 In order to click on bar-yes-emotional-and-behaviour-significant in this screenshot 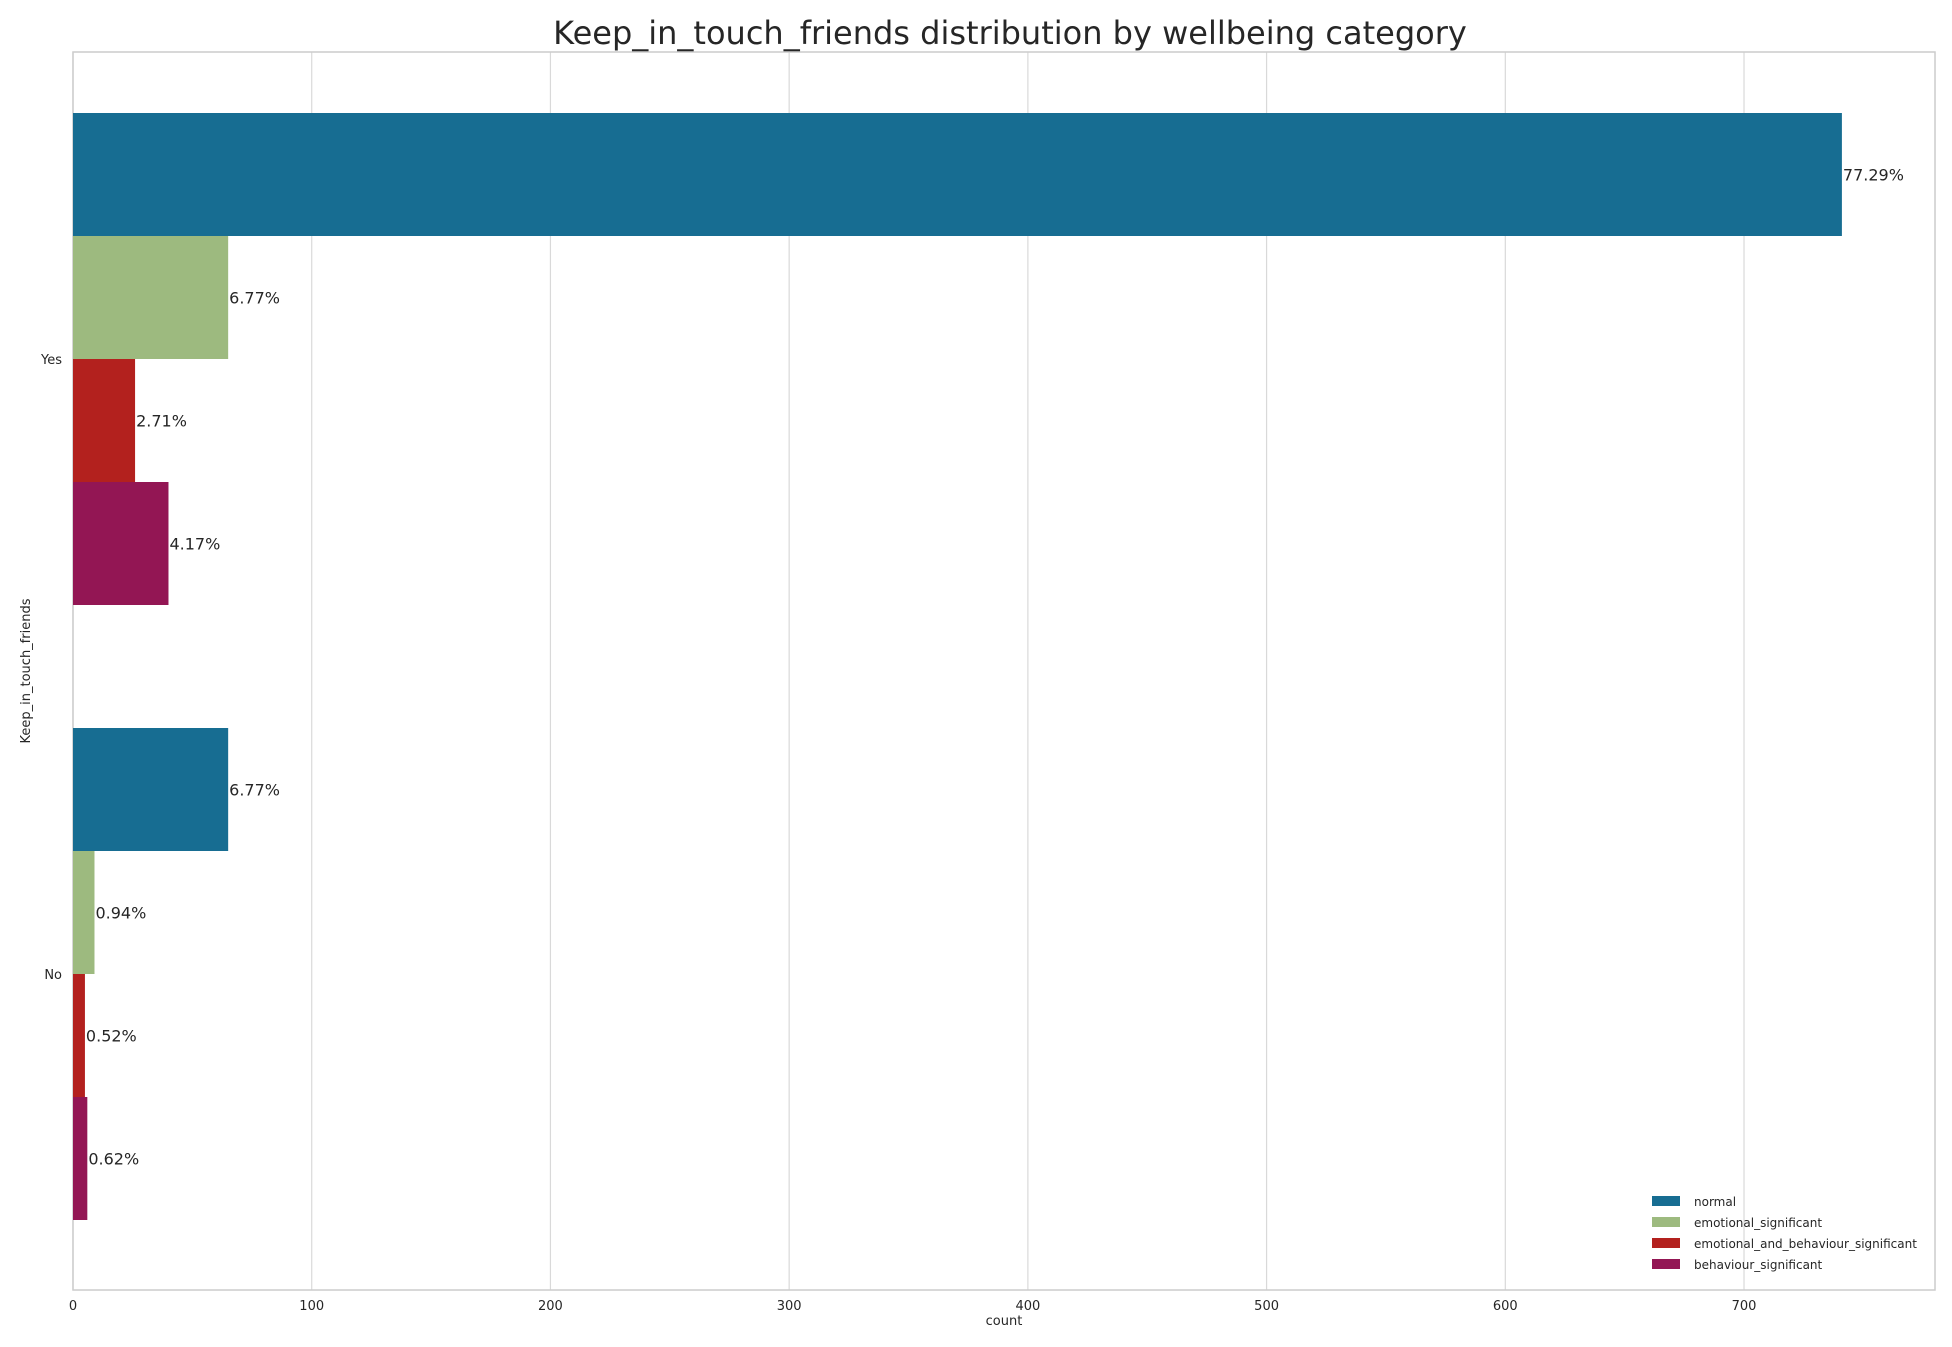, I will do `click(104, 420)`.